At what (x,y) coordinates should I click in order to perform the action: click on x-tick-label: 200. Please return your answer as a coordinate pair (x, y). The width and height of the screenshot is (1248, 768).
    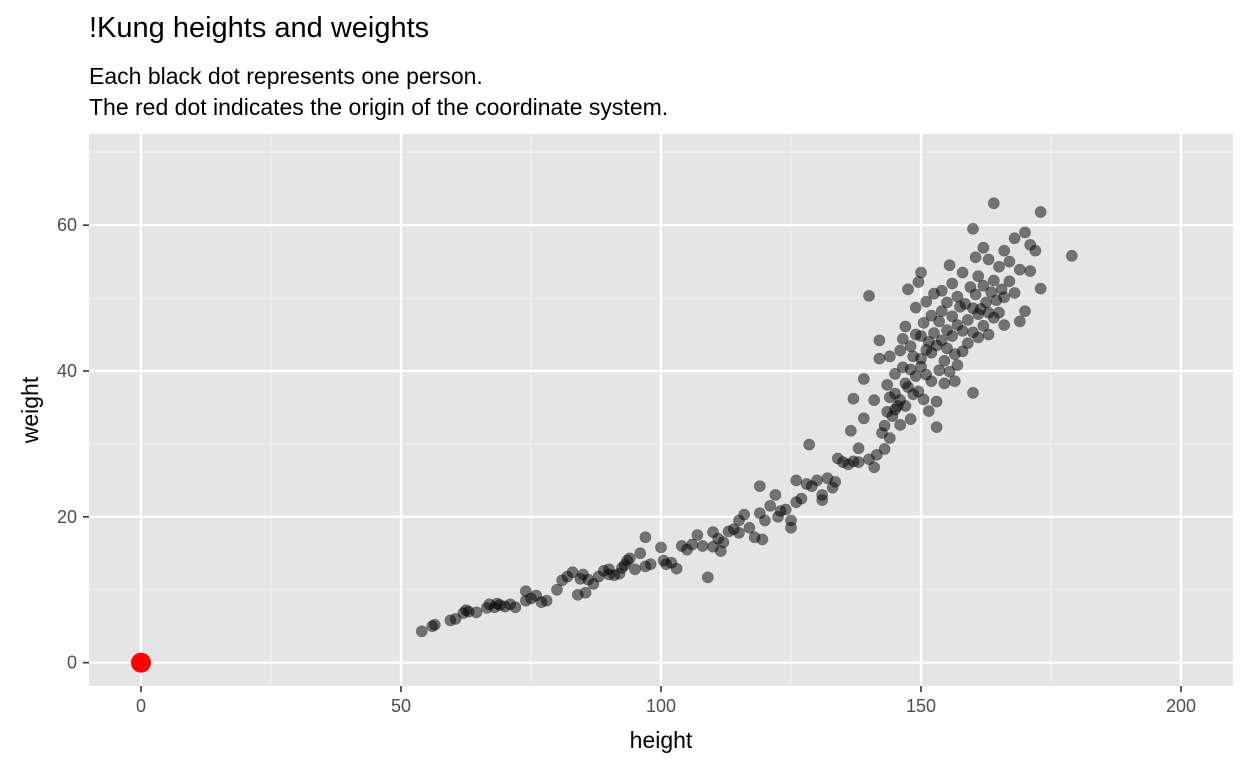
    Looking at the image, I should click on (1181, 706).